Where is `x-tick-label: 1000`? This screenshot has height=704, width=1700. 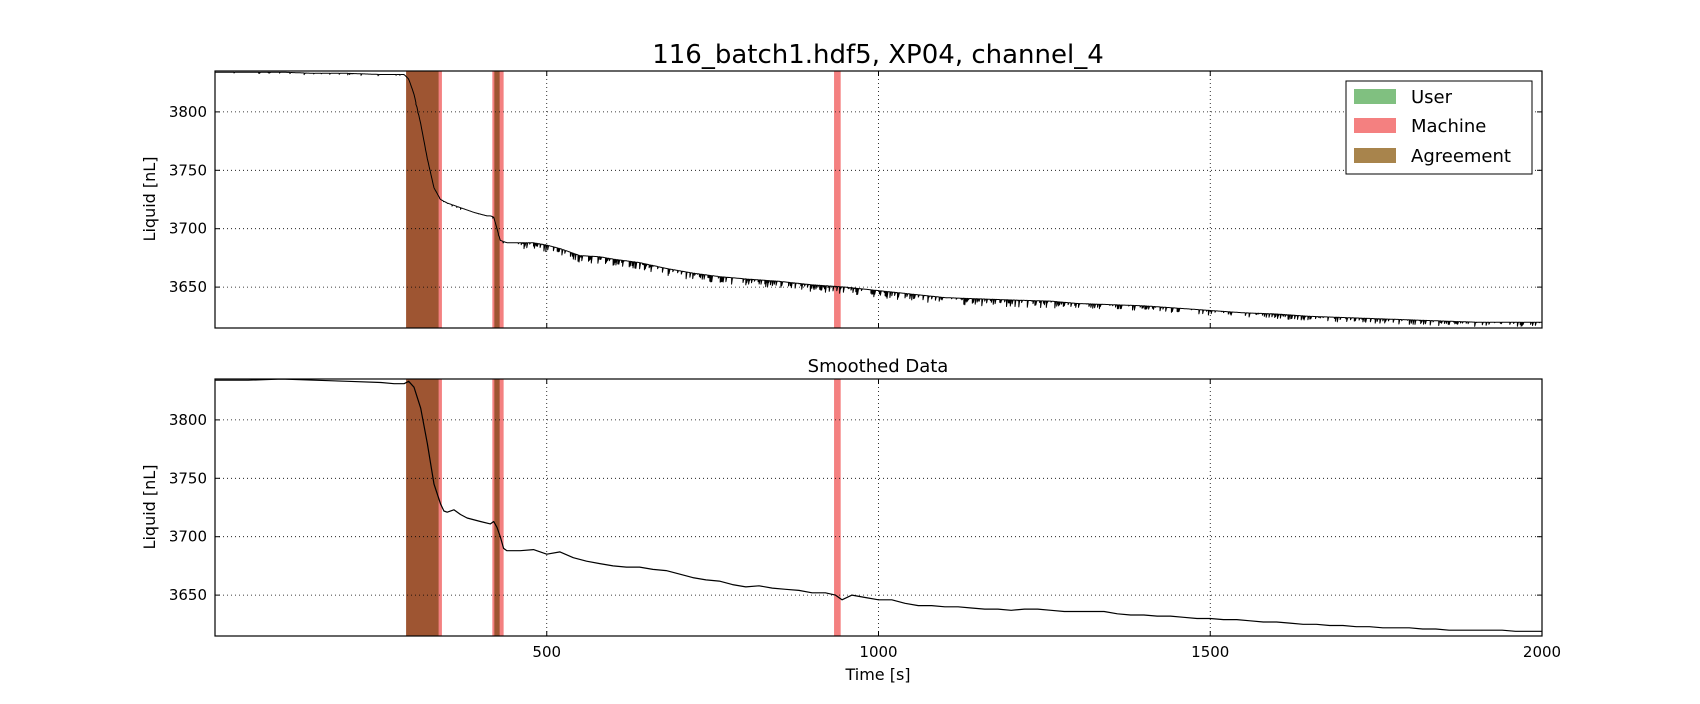 x-tick-label: 1000 is located at coordinates (878, 652).